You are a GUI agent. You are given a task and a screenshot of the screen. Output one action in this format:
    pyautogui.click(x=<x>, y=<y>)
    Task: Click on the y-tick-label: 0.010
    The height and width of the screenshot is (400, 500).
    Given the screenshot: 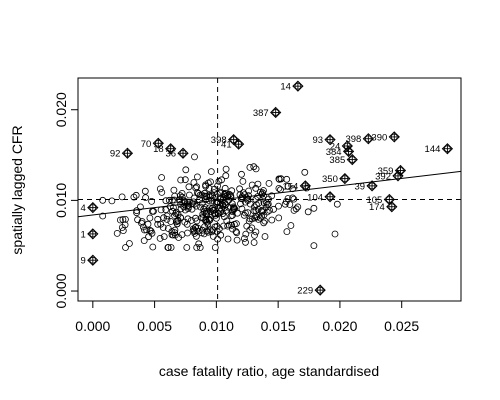 What is the action you would take?
    pyautogui.click(x=61, y=200)
    